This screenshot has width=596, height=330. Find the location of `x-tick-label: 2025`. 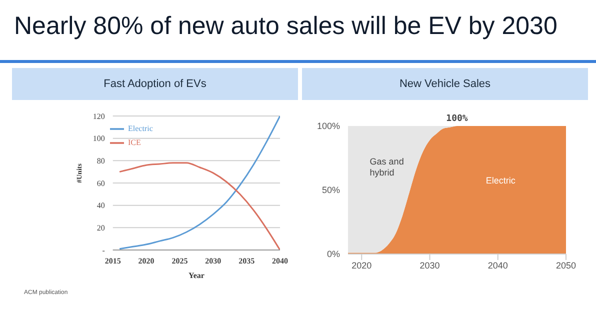

x-tick-label: 2025 is located at coordinates (180, 261).